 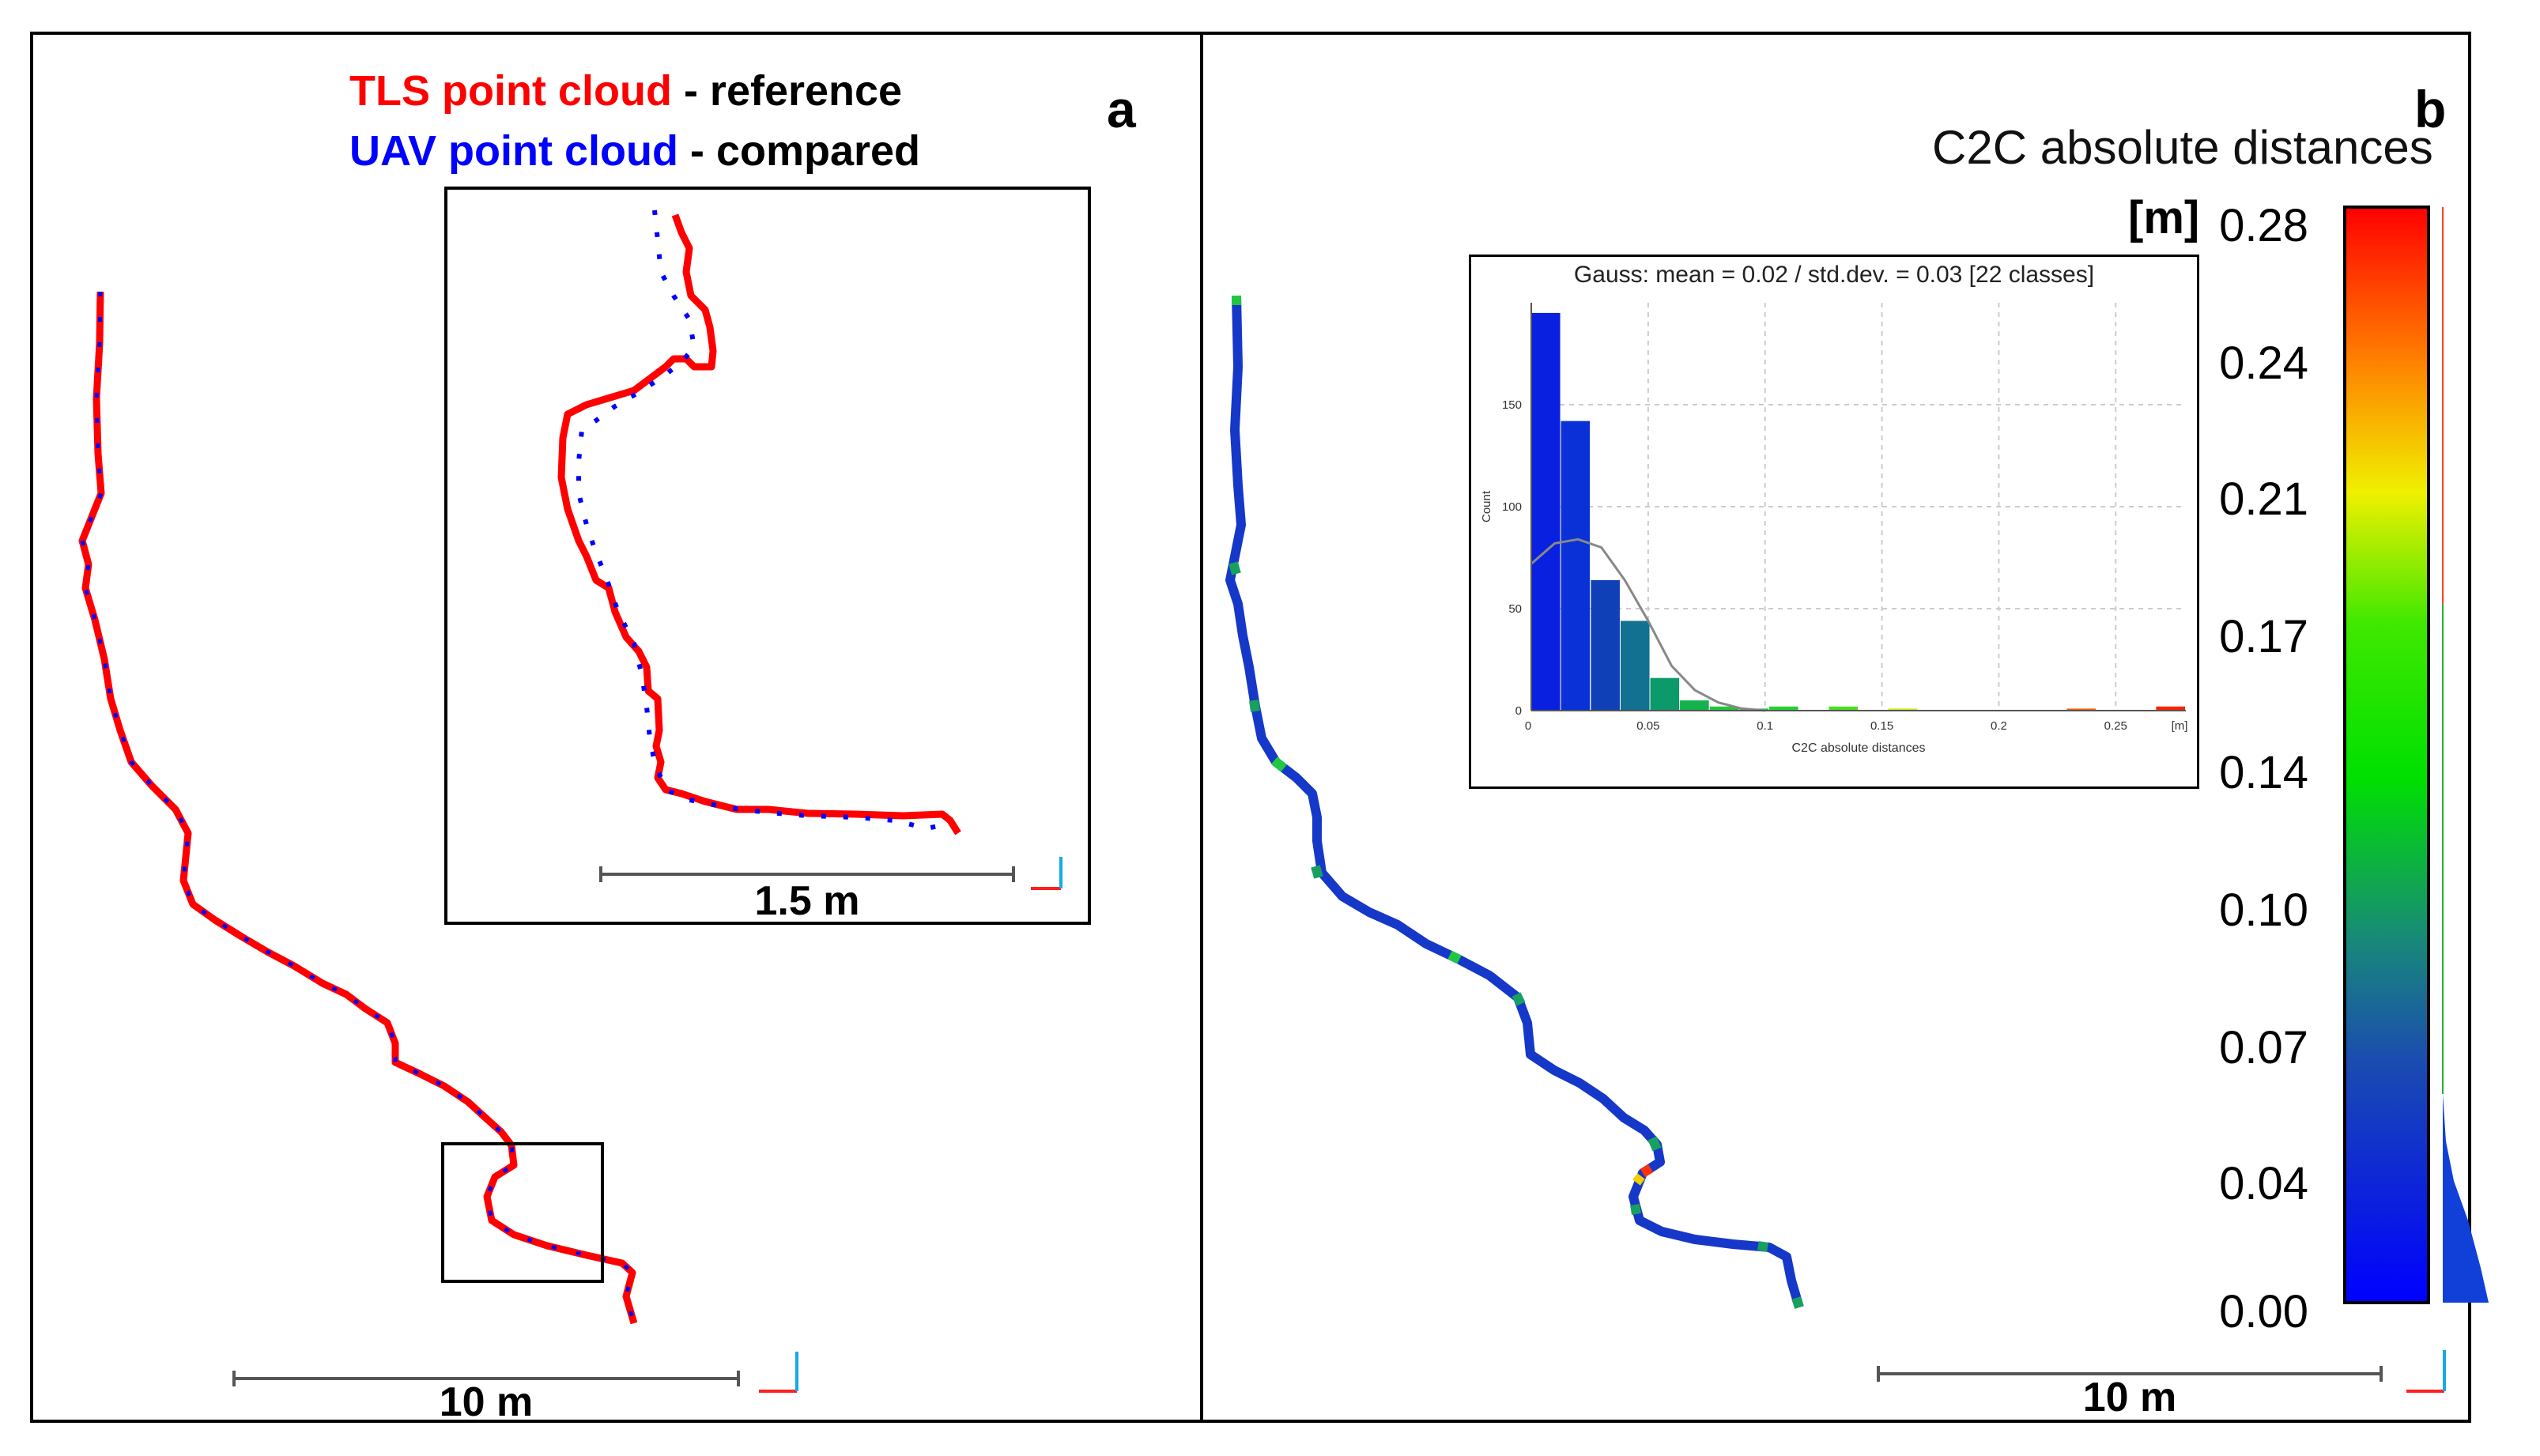 What do you see at coordinates (511, 91) in the screenshot?
I see `legend-tls-label: TLS point cloud` at bounding box center [511, 91].